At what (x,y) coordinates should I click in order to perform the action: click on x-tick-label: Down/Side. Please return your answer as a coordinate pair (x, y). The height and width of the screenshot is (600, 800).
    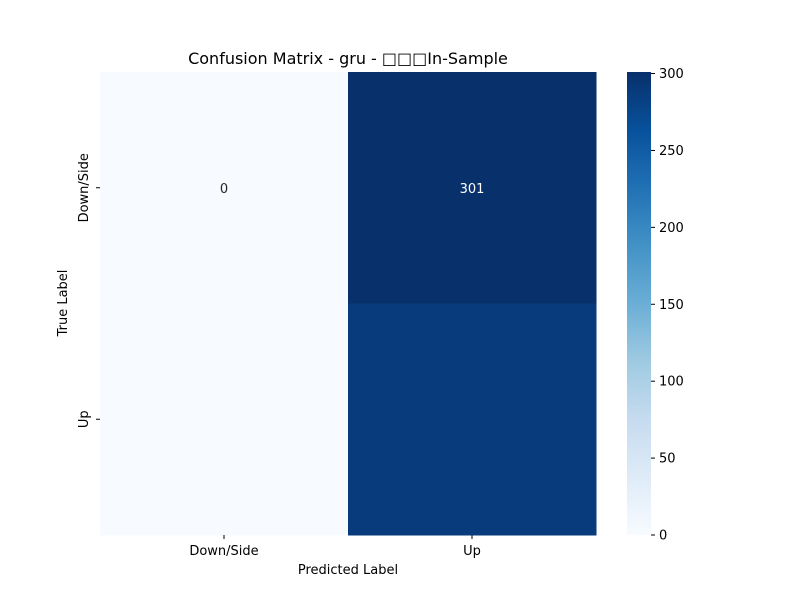
    Looking at the image, I should click on (223, 551).